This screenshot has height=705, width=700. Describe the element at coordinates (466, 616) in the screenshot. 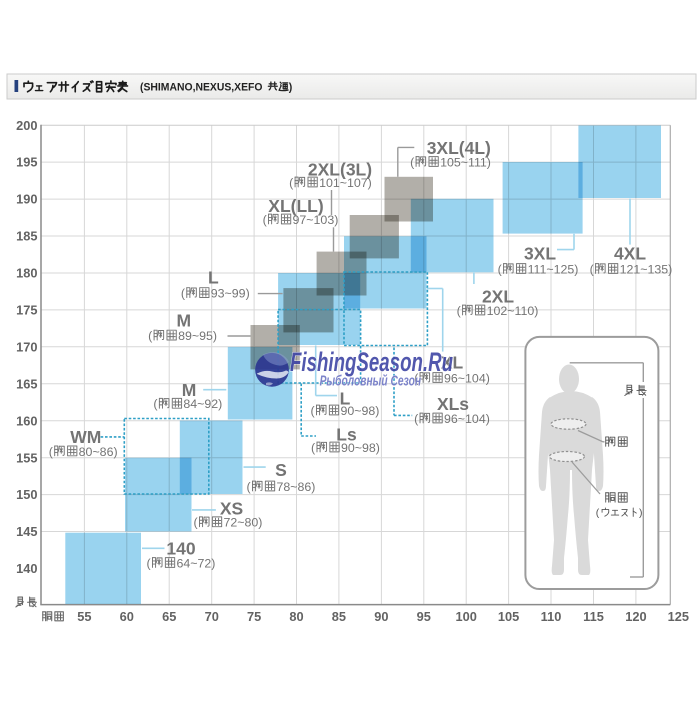

I see `svg-text: 100` at that location.